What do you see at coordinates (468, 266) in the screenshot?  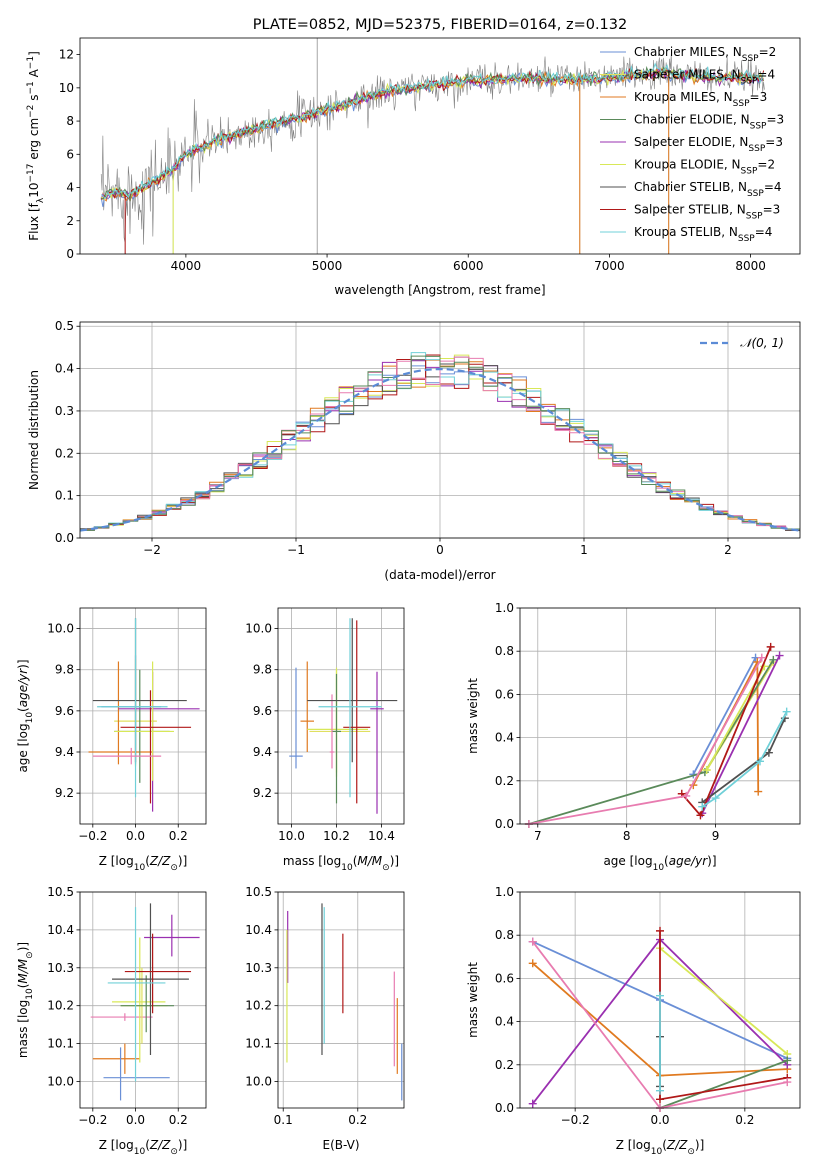 I see `x-tick-label: 6000` at bounding box center [468, 266].